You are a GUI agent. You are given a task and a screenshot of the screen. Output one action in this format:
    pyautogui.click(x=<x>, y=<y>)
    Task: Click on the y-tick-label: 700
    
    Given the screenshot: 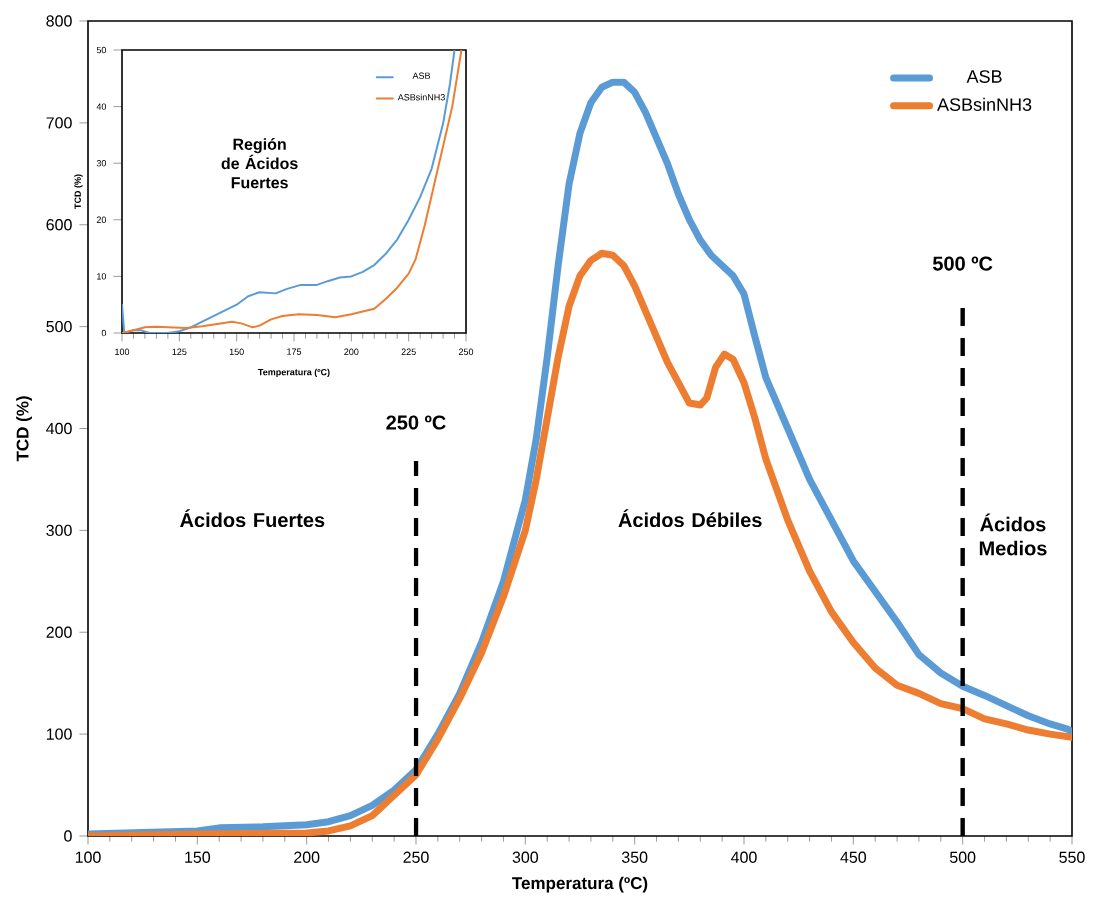 What is the action you would take?
    pyautogui.click(x=59, y=123)
    